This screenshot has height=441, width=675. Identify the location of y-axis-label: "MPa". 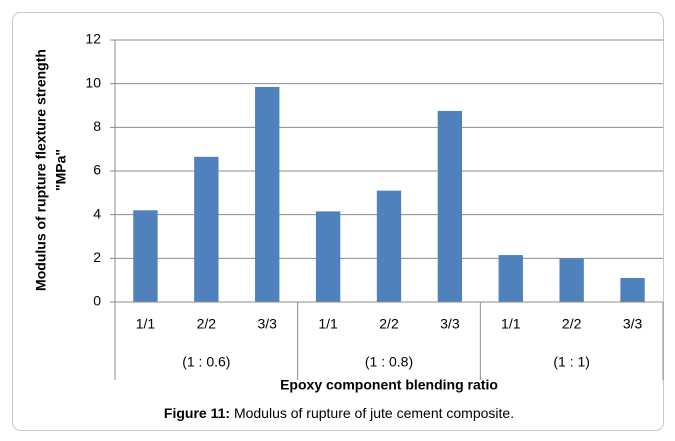
(61, 170).